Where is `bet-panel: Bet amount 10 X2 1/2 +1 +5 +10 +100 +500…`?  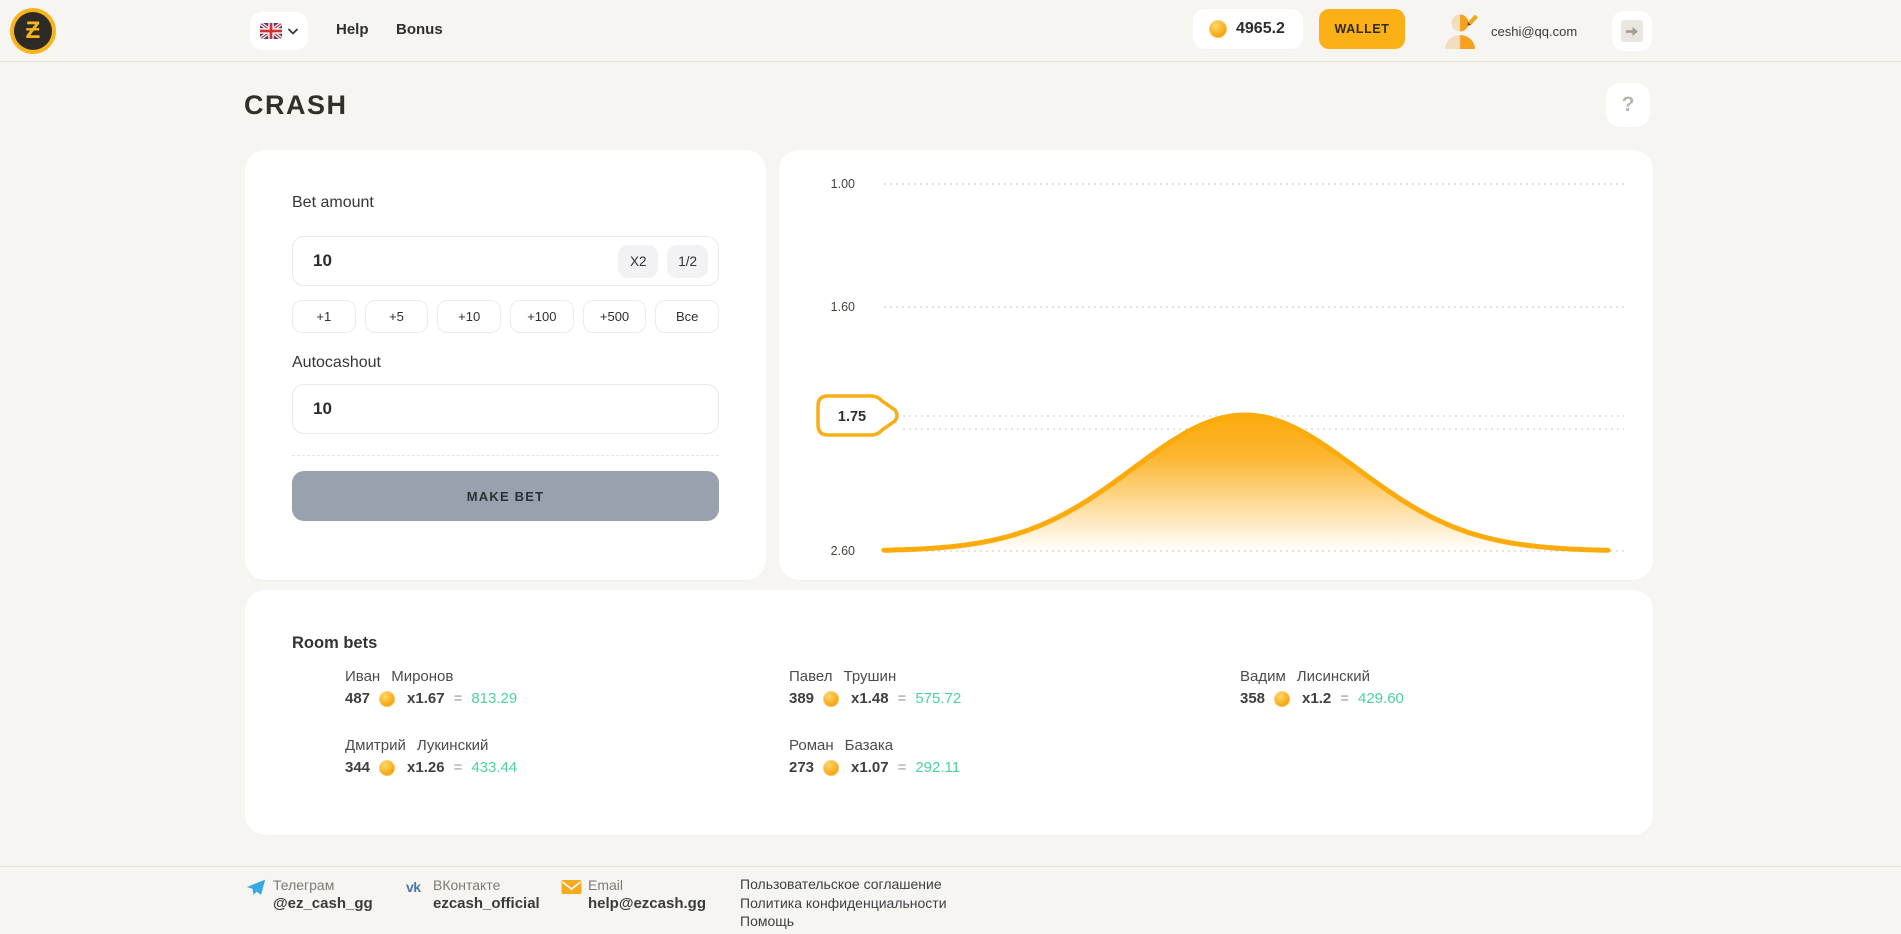 bet-panel: Bet amount 10 X2 1/2 +1 +5 +10 +100 +500… is located at coordinates (505, 365).